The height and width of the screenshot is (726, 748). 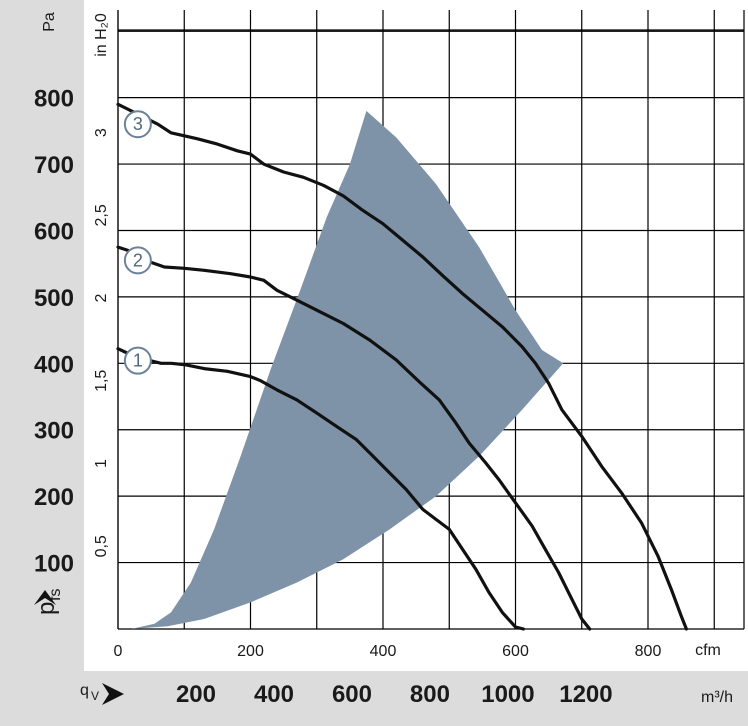 I want to click on bottom-tick-label: 400, so click(x=274, y=694).